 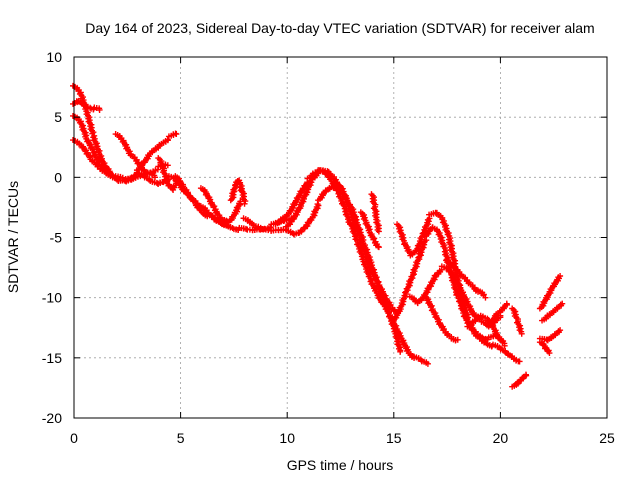 I want to click on y-axis-label: SDTVAR / TECUs, so click(x=13, y=237).